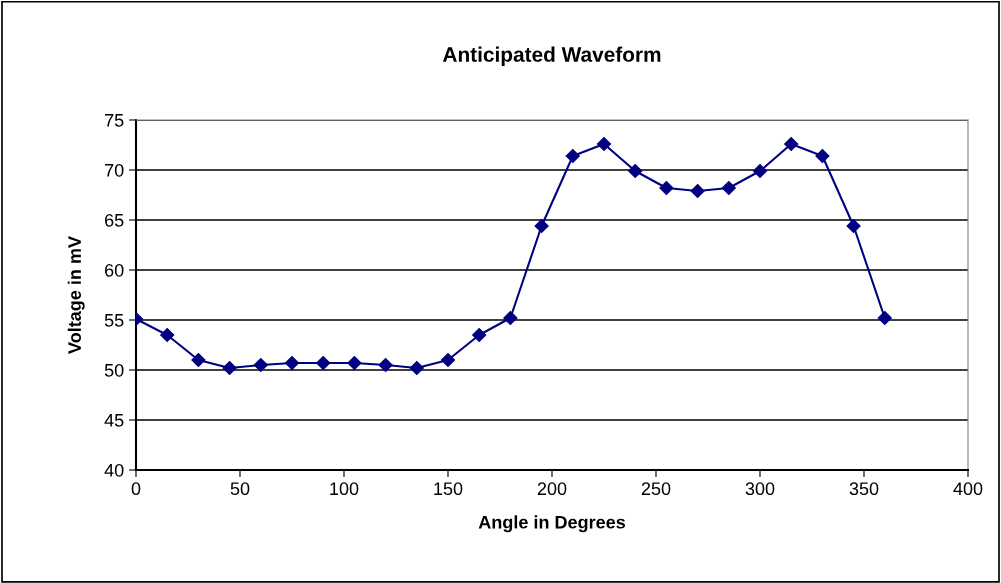  What do you see at coordinates (76, 295) in the screenshot?
I see `y-axis-title: Voltage in mV` at bounding box center [76, 295].